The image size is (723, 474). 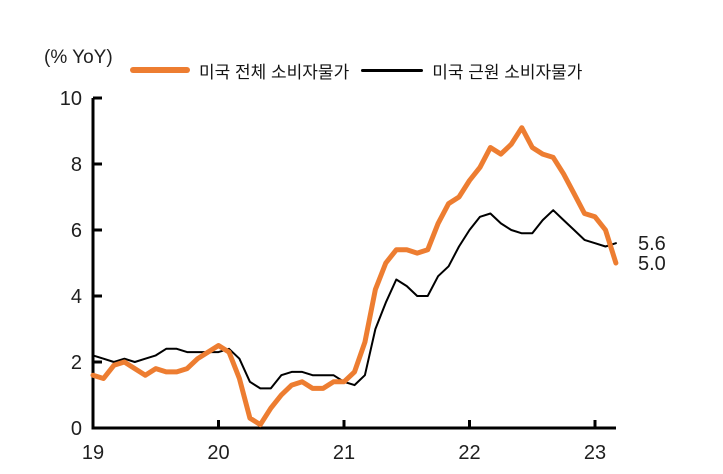 I want to click on legend-item-headline-cpi: 미국 전체 소비자물가, so click(x=239, y=70).